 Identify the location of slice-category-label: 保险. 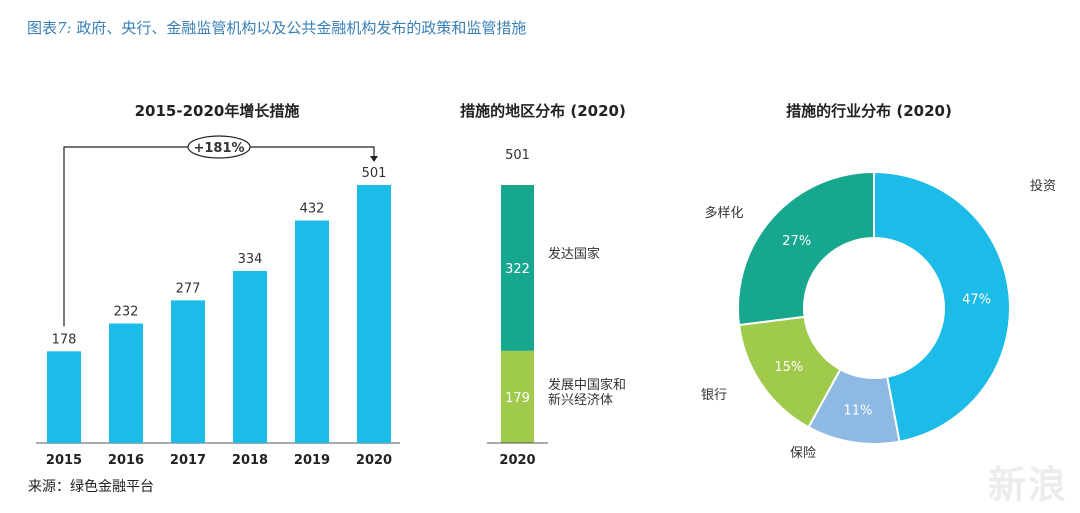
(803, 453).